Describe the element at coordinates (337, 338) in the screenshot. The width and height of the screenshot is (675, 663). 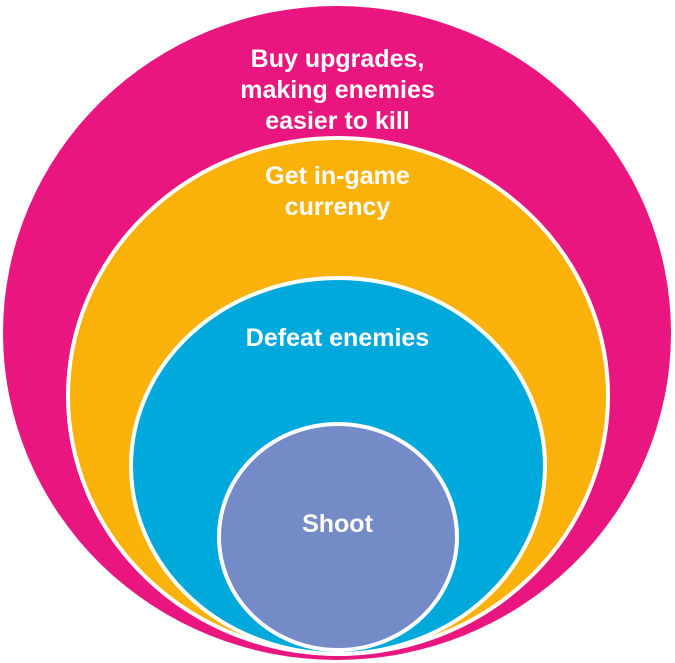
I see `level-3-label: Defeat enemies` at that location.